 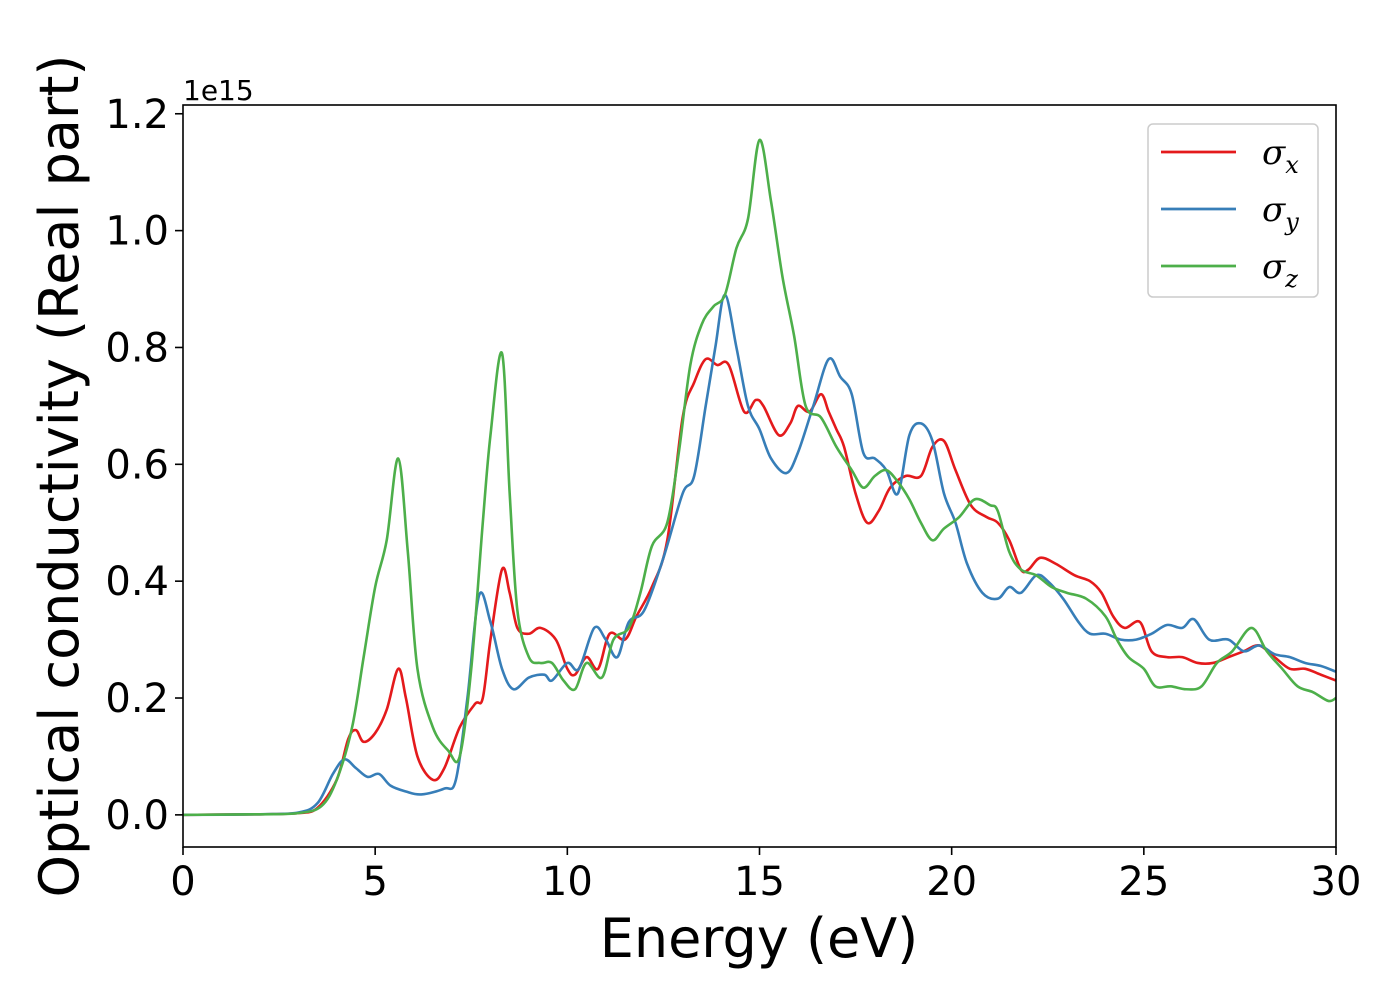 What do you see at coordinates (137, 816) in the screenshot?
I see `y-tick-label: 0.0` at bounding box center [137, 816].